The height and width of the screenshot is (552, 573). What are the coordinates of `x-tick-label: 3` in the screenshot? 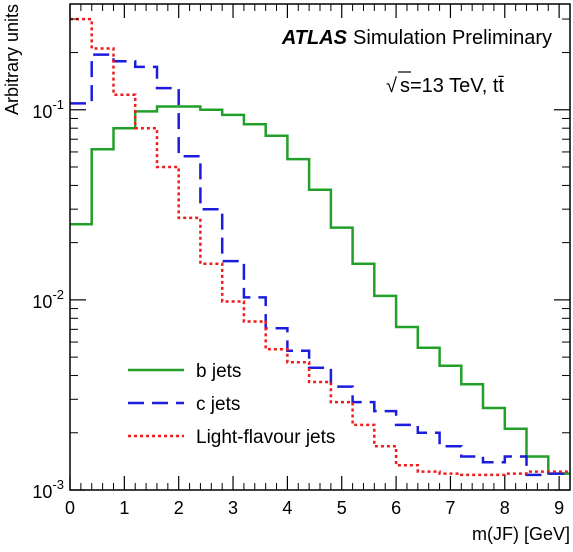 It's located at (233, 508).